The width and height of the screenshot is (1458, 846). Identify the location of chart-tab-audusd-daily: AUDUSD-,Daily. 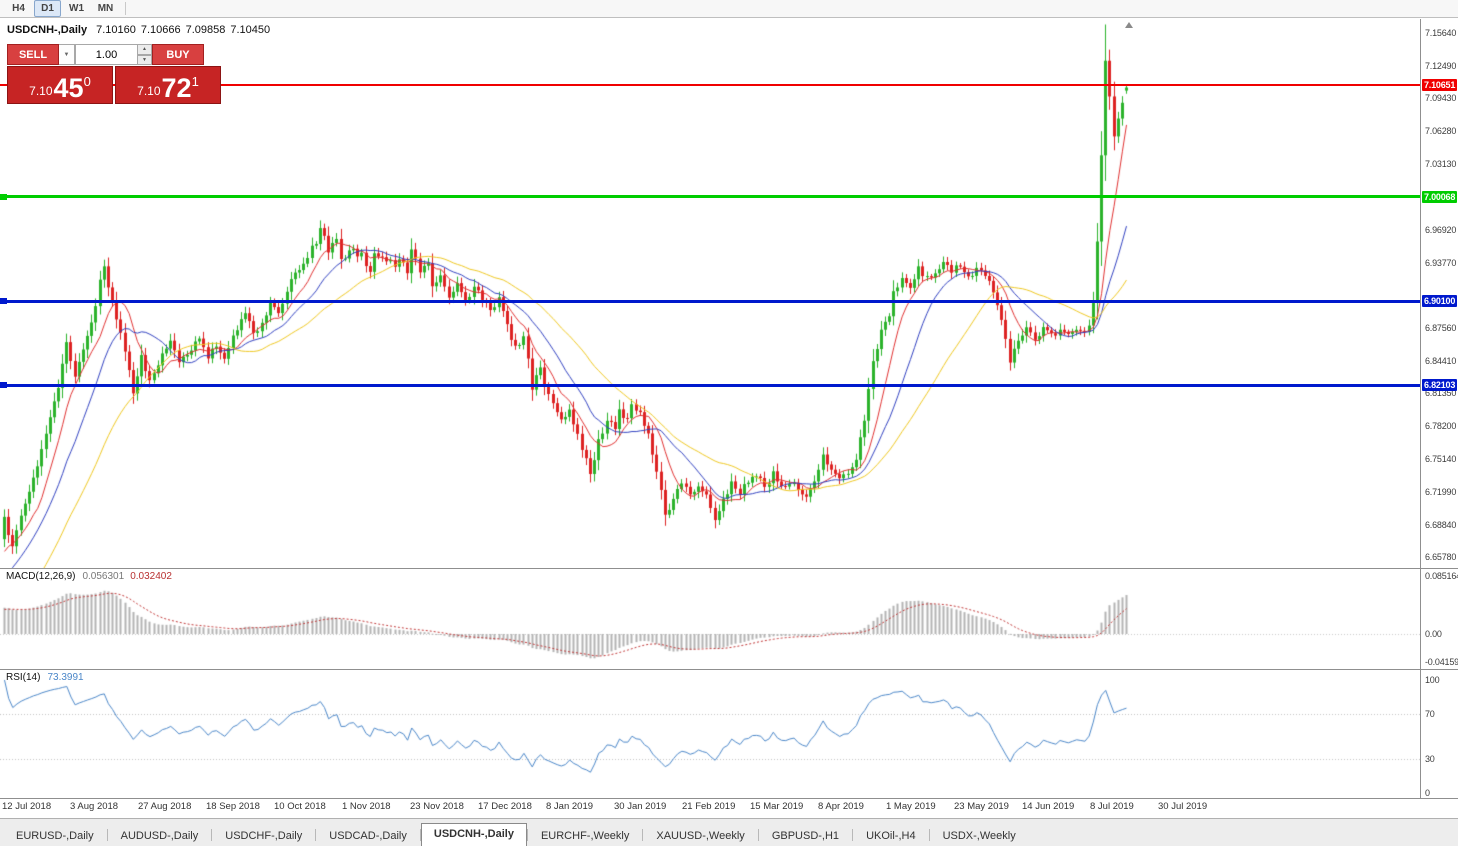
(159, 836).